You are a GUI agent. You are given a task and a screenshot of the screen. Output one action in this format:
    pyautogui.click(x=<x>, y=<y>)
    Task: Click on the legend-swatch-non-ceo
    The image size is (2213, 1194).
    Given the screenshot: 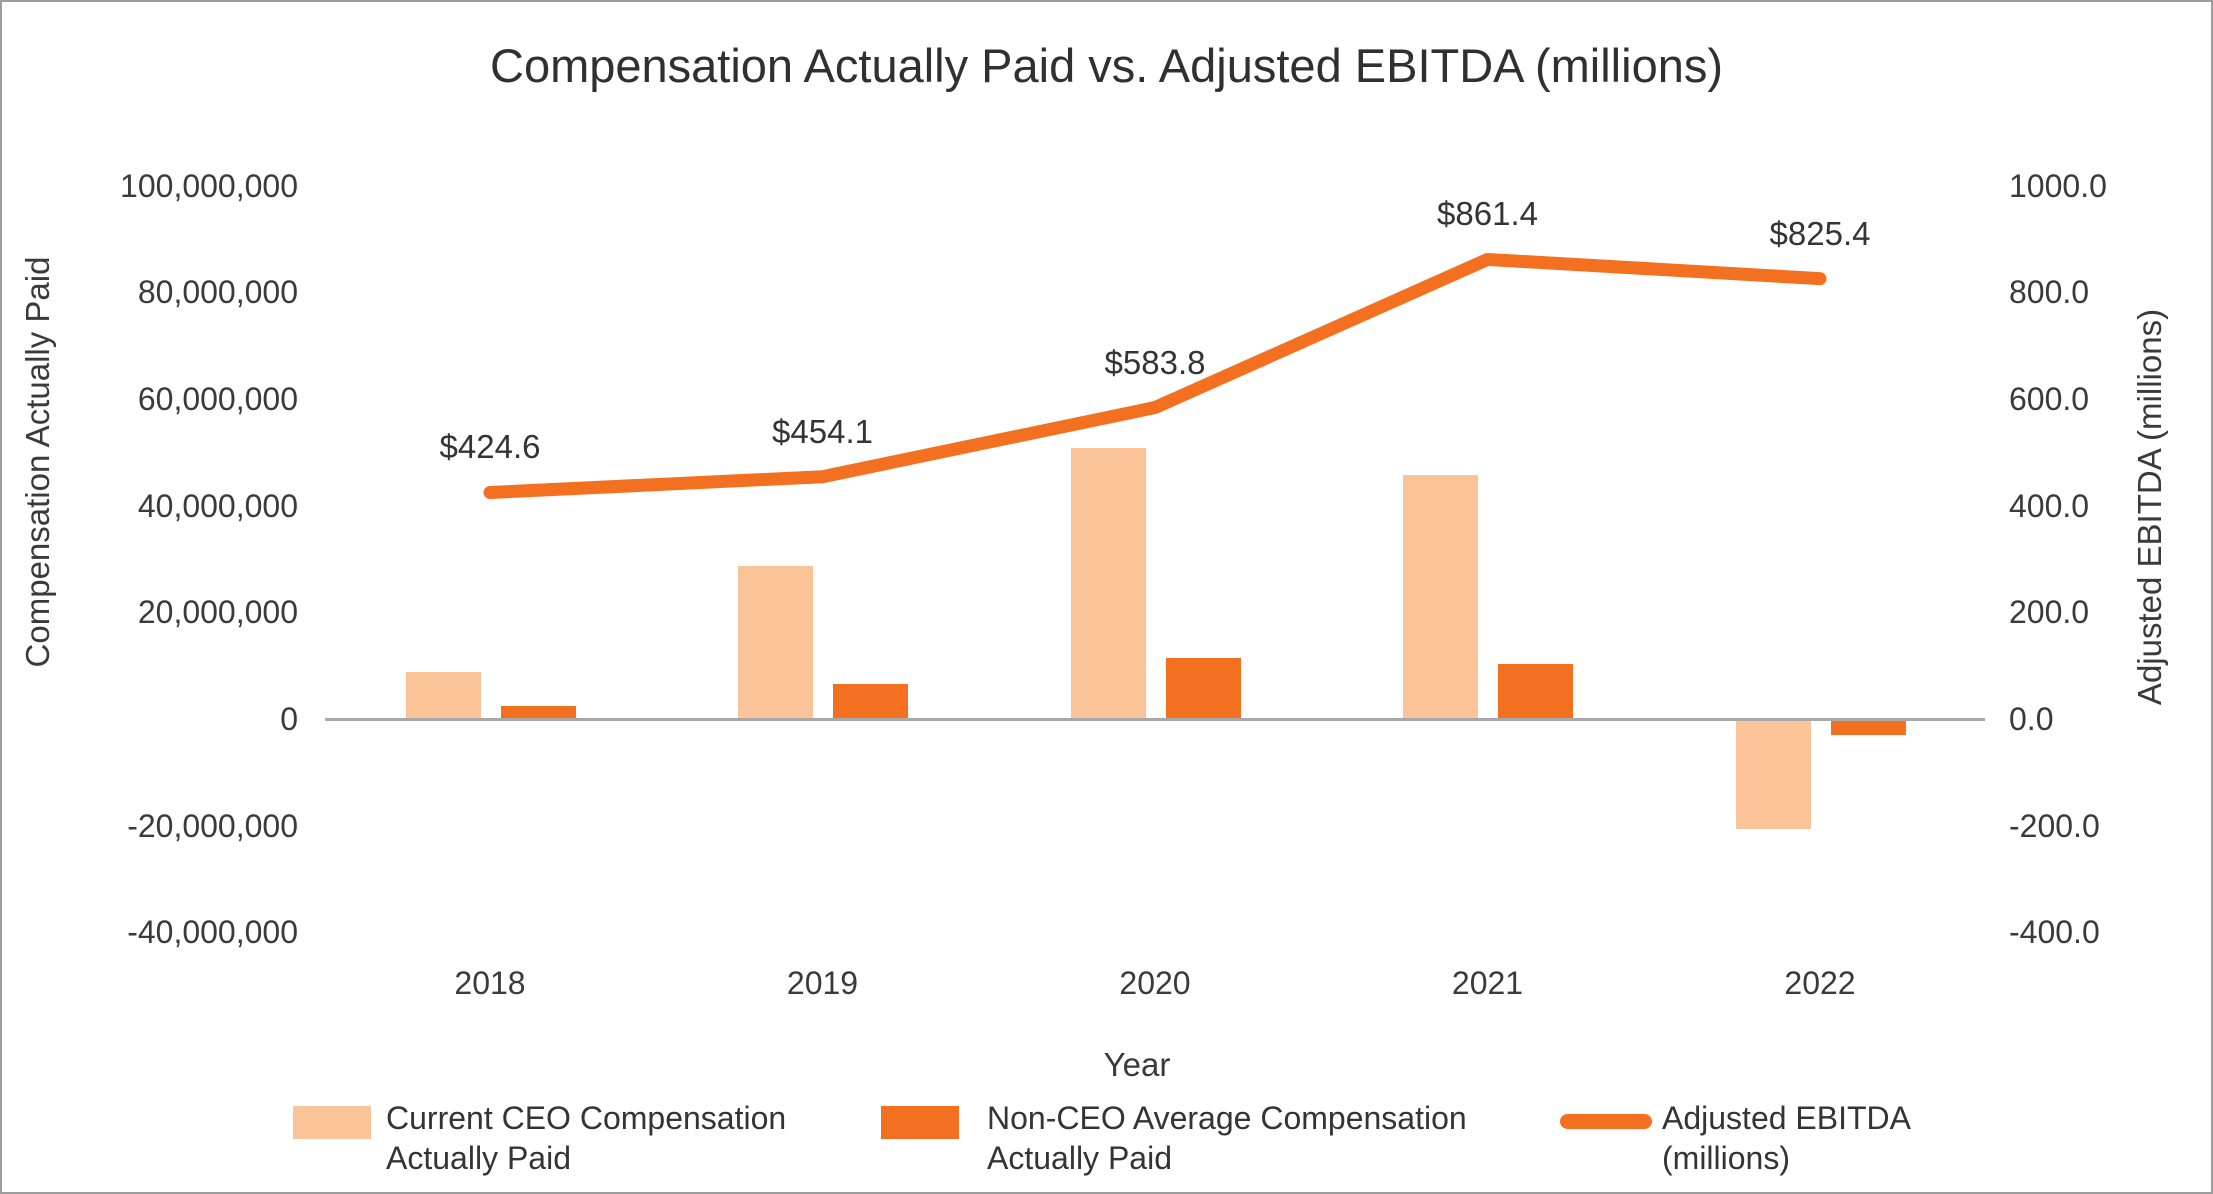 What is the action you would take?
    pyautogui.click(x=920, y=1122)
    